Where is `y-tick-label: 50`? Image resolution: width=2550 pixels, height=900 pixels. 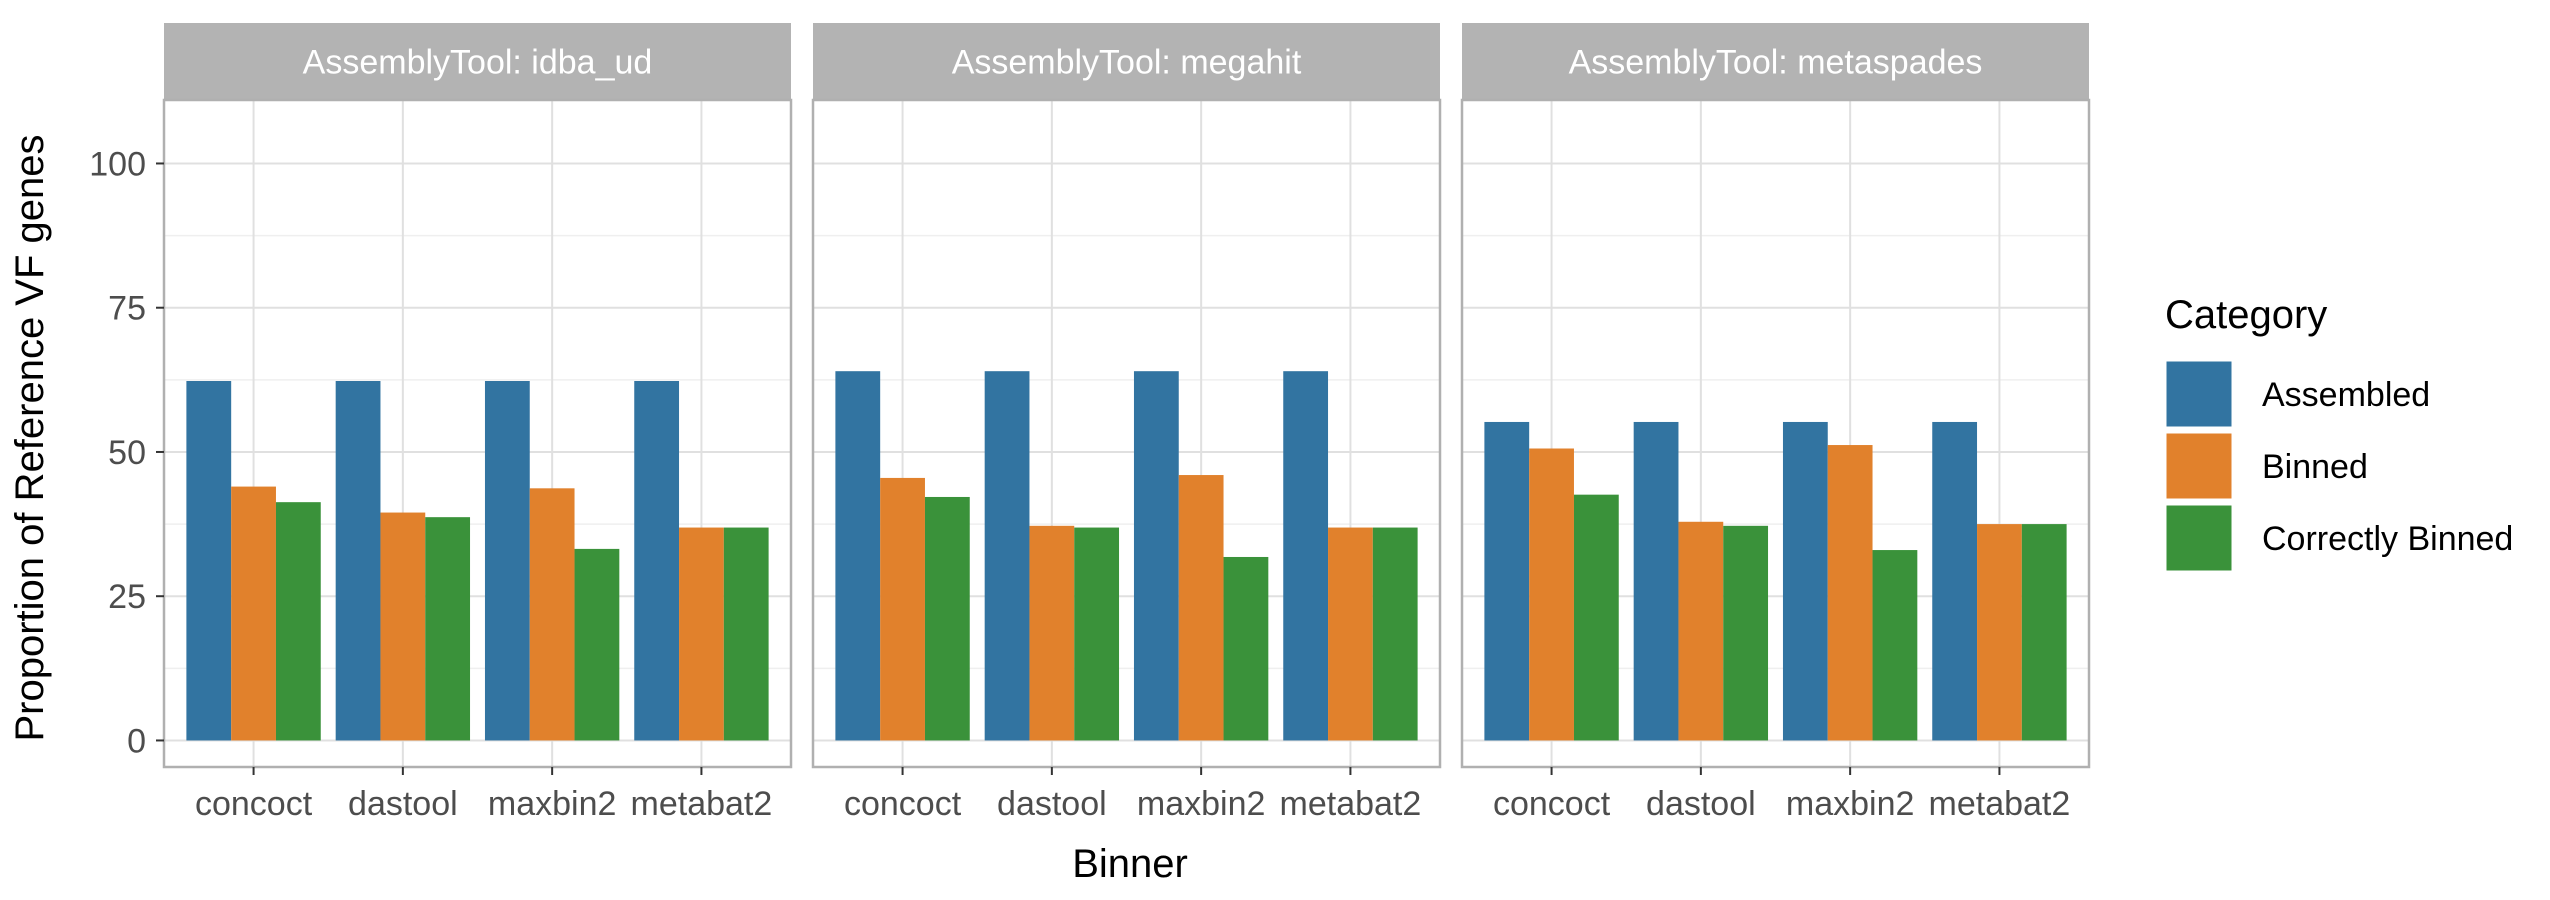
y-tick-label: 50 is located at coordinates (127, 453).